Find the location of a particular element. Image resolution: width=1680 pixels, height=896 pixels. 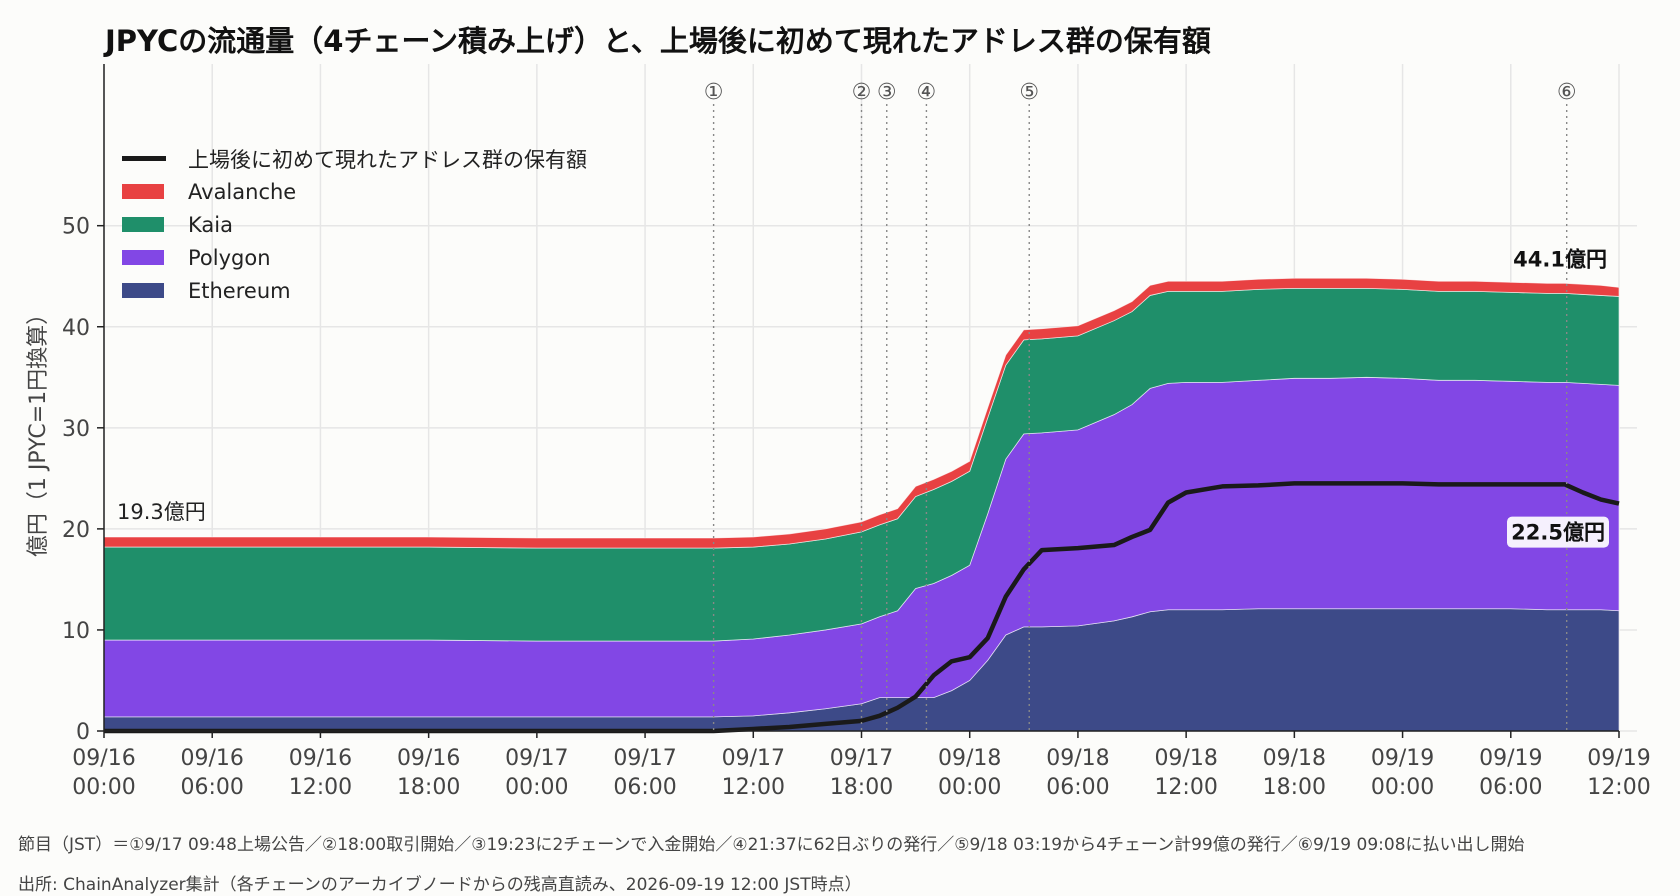

legend-label-polygon: Polygon is located at coordinates (229, 257).